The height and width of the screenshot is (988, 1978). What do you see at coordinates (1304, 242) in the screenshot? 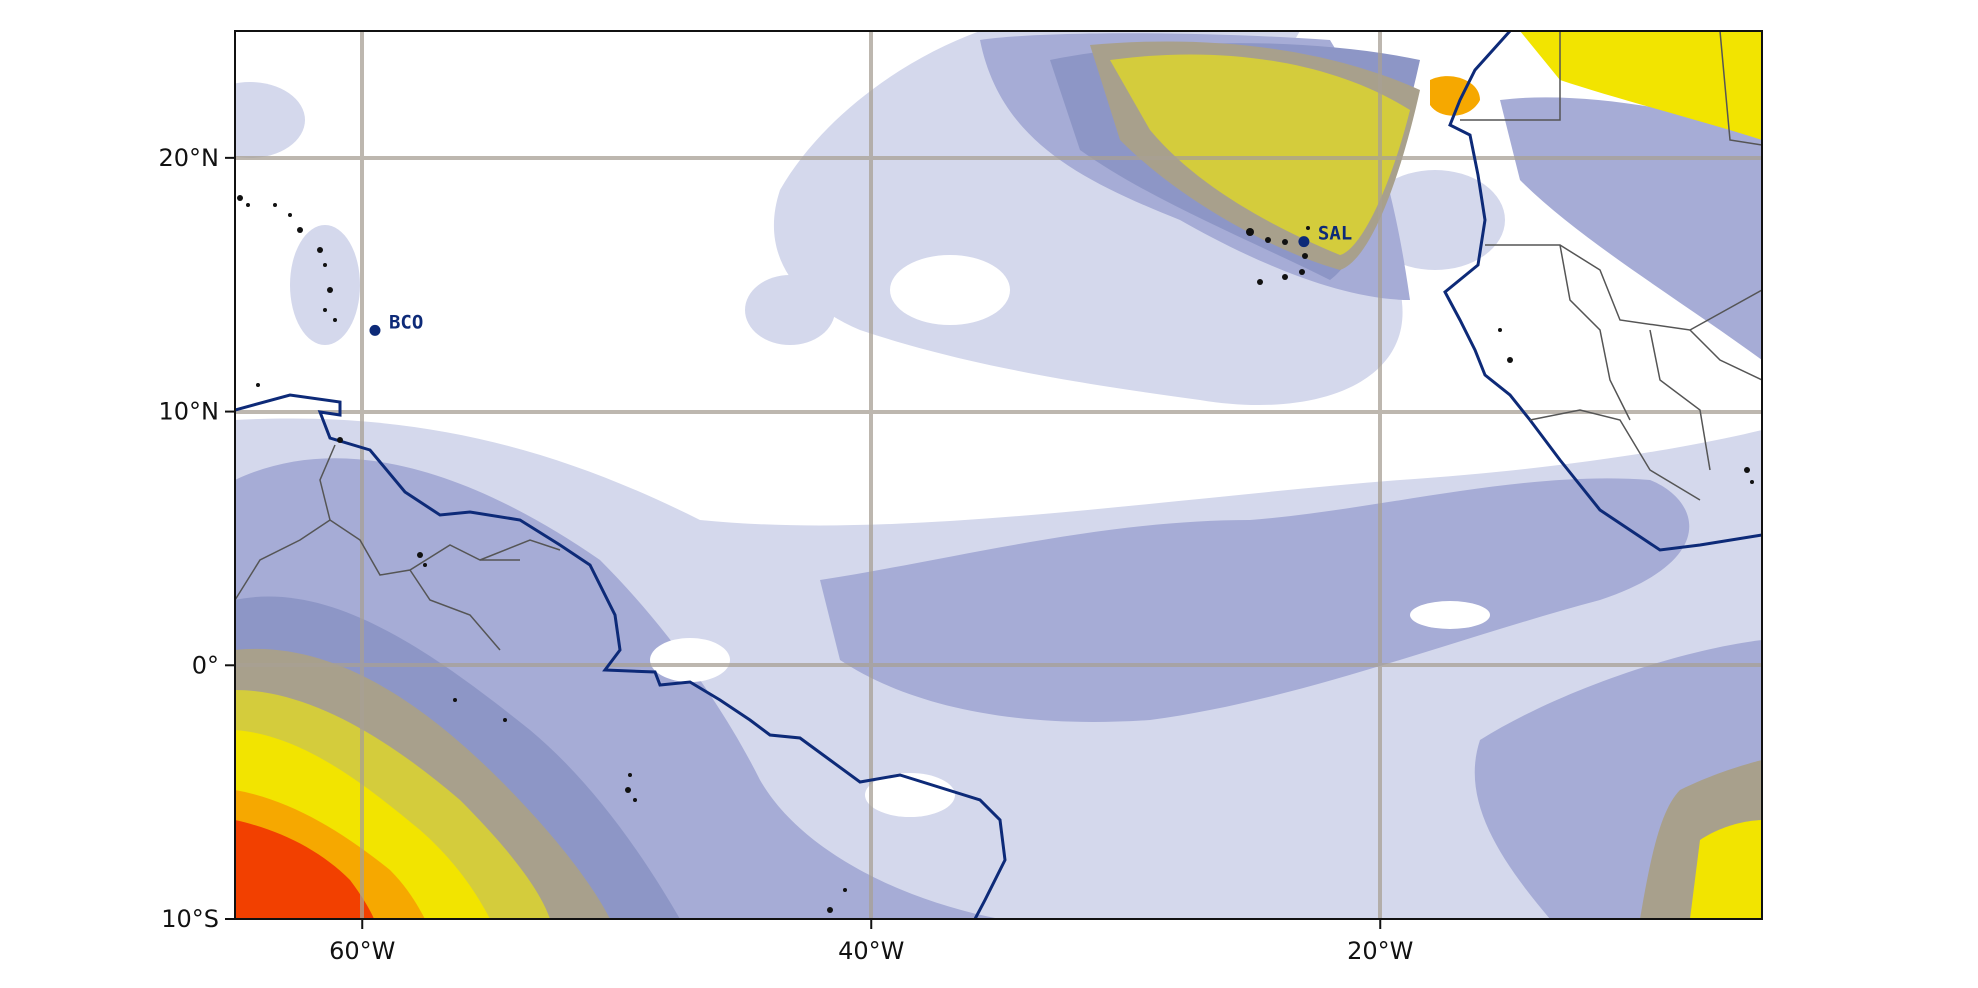
I see `station-marker-sal` at bounding box center [1304, 242].